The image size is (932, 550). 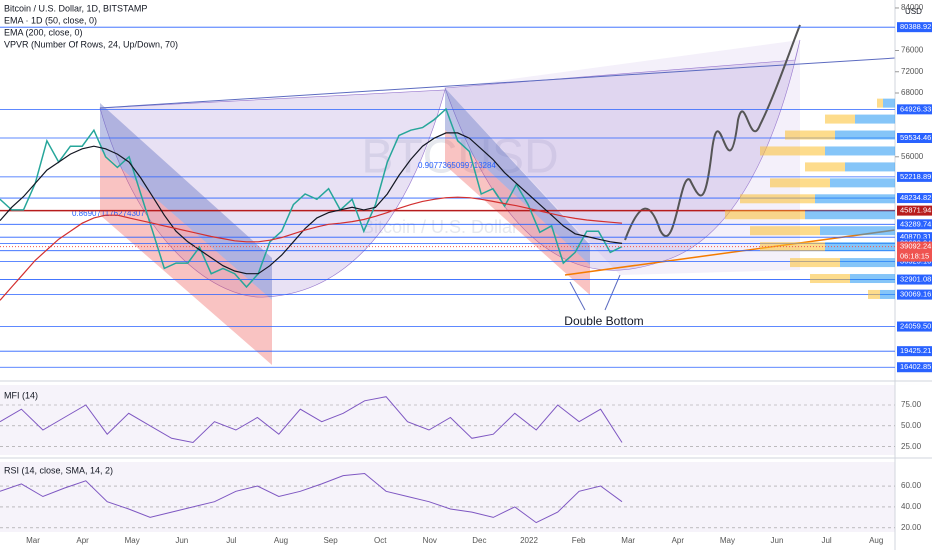 I want to click on level-label: 52218.89, so click(x=915, y=176).